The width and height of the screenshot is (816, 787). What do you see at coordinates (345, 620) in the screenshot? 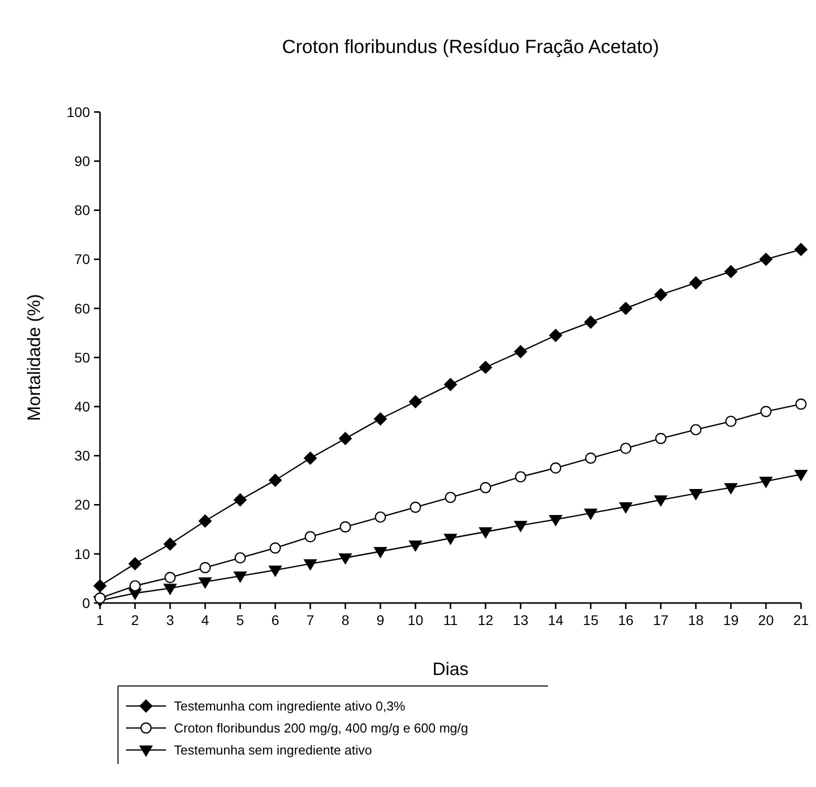
I see `x-tick-label: 8` at bounding box center [345, 620].